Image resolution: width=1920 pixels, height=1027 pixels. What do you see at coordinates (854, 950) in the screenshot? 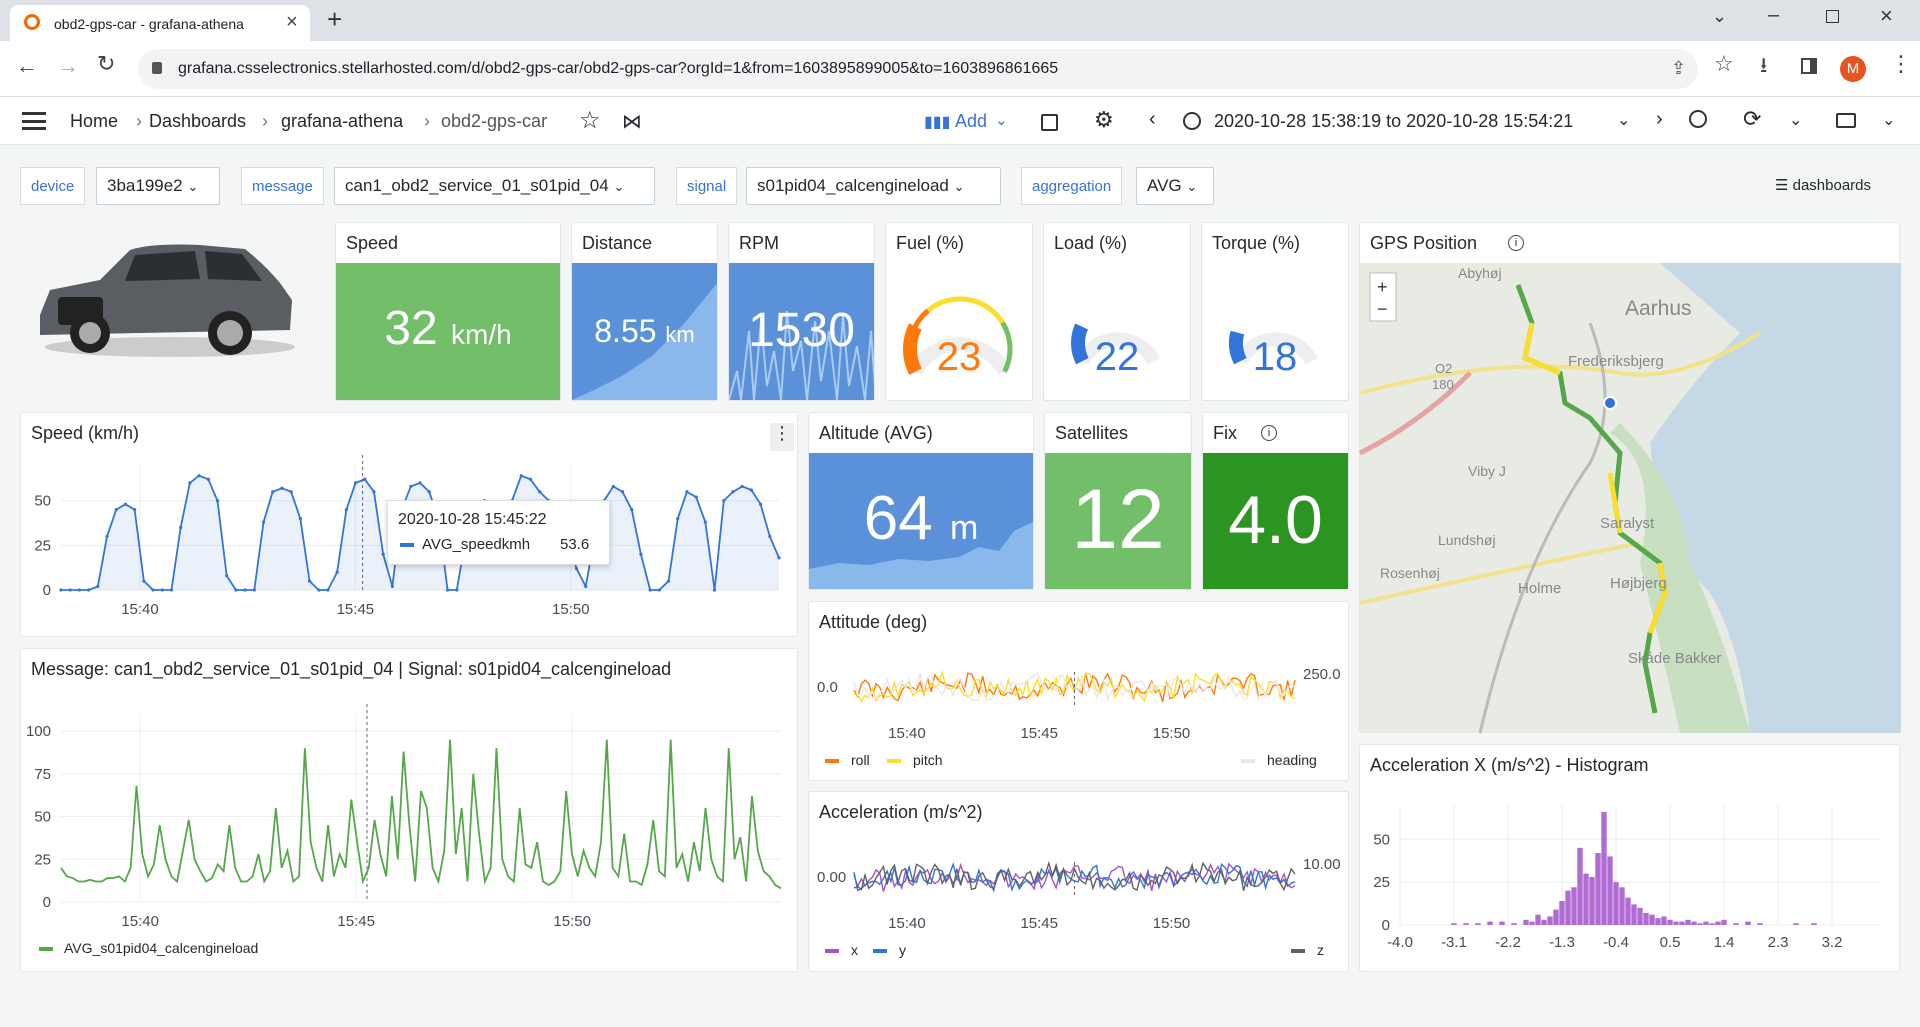
I see `legend-label: x` at bounding box center [854, 950].